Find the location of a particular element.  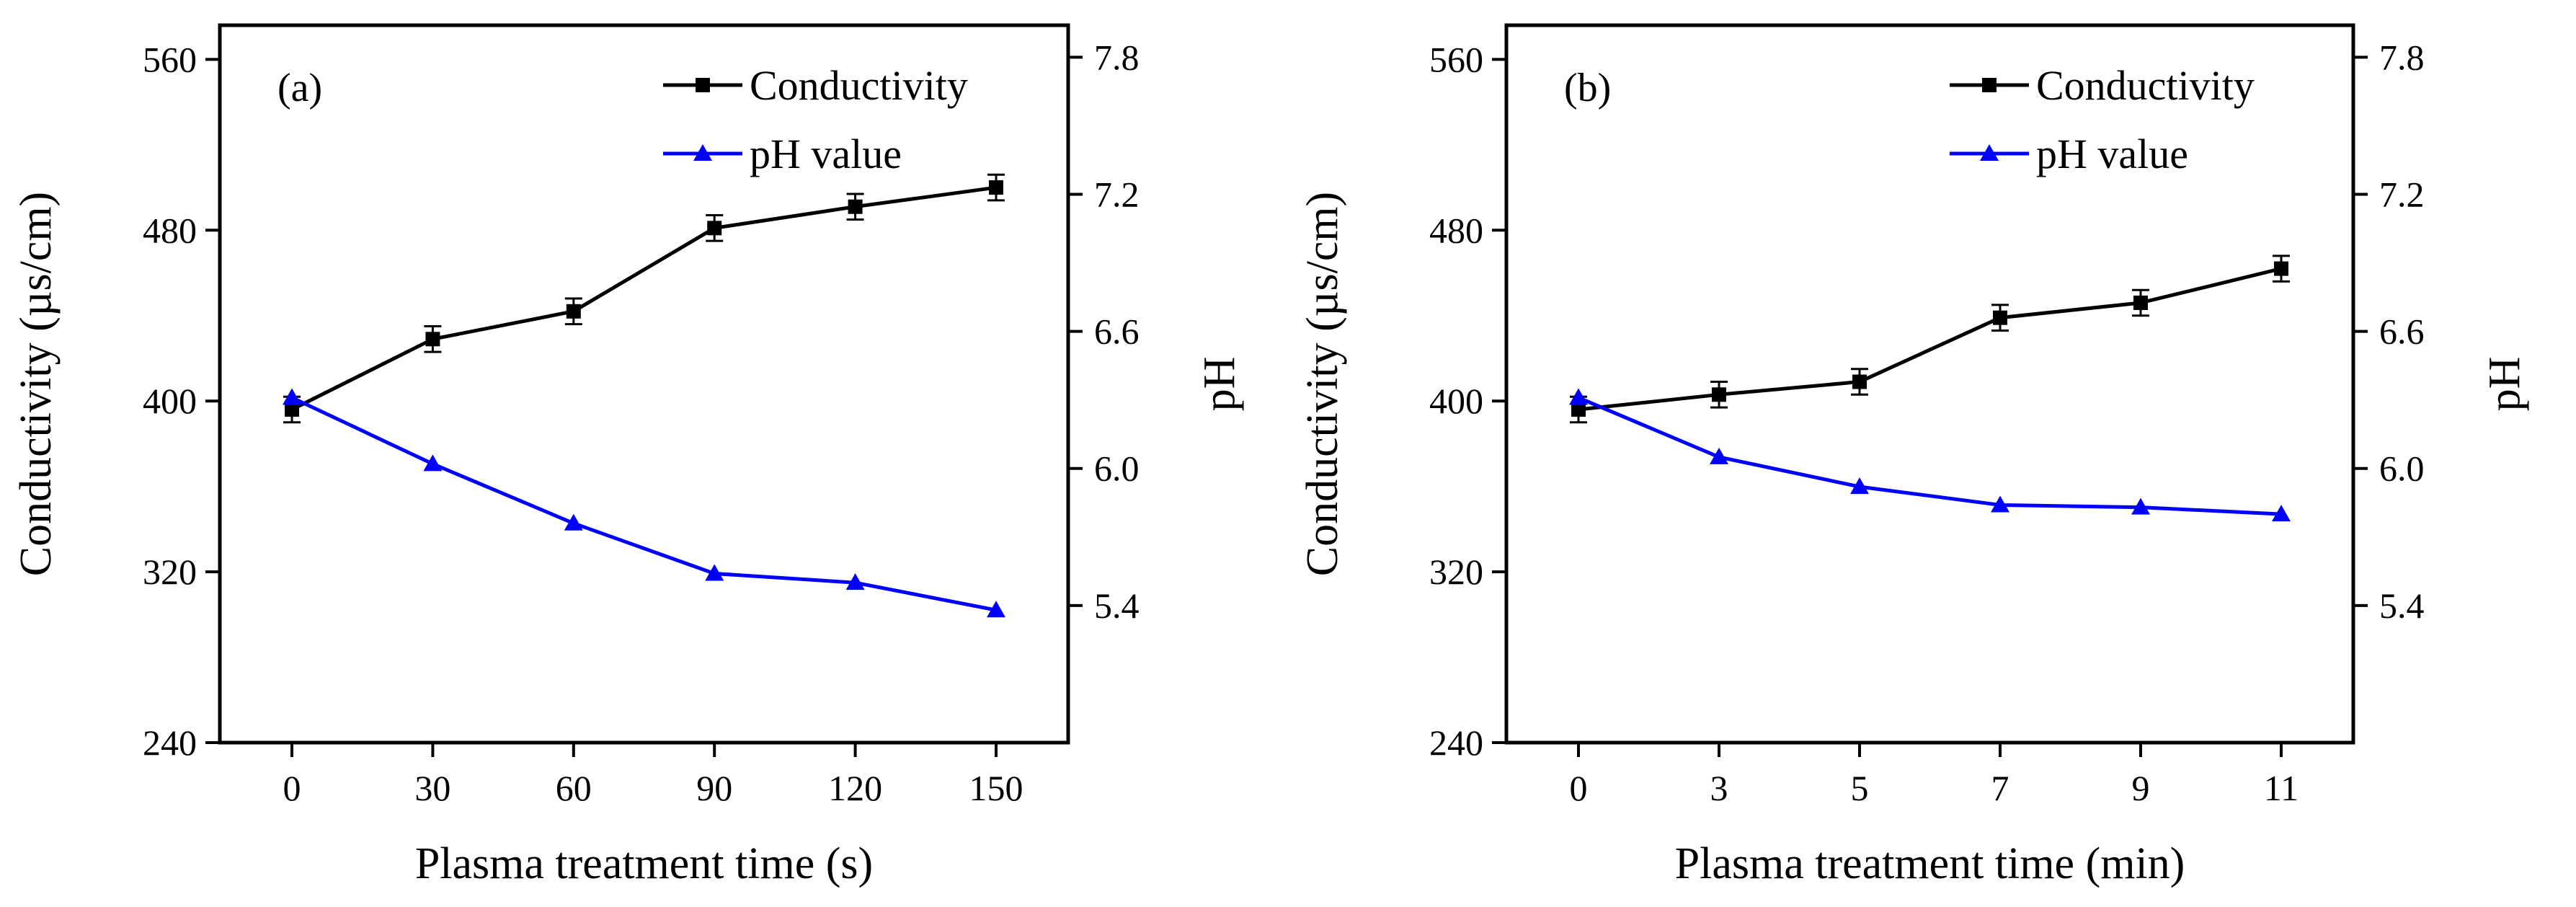

x-axis-title: Plasma treatment time (s) is located at coordinates (644, 863).